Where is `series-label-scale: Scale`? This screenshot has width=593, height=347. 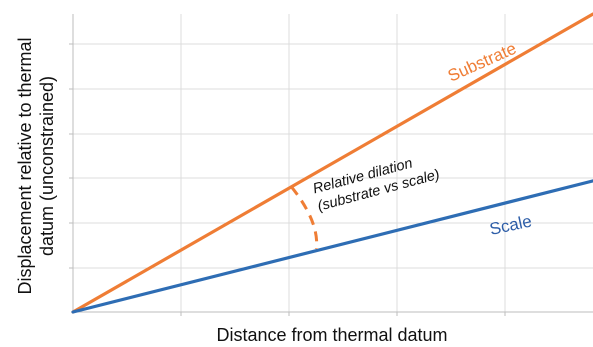 series-label-scale: Scale is located at coordinates (511, 224).